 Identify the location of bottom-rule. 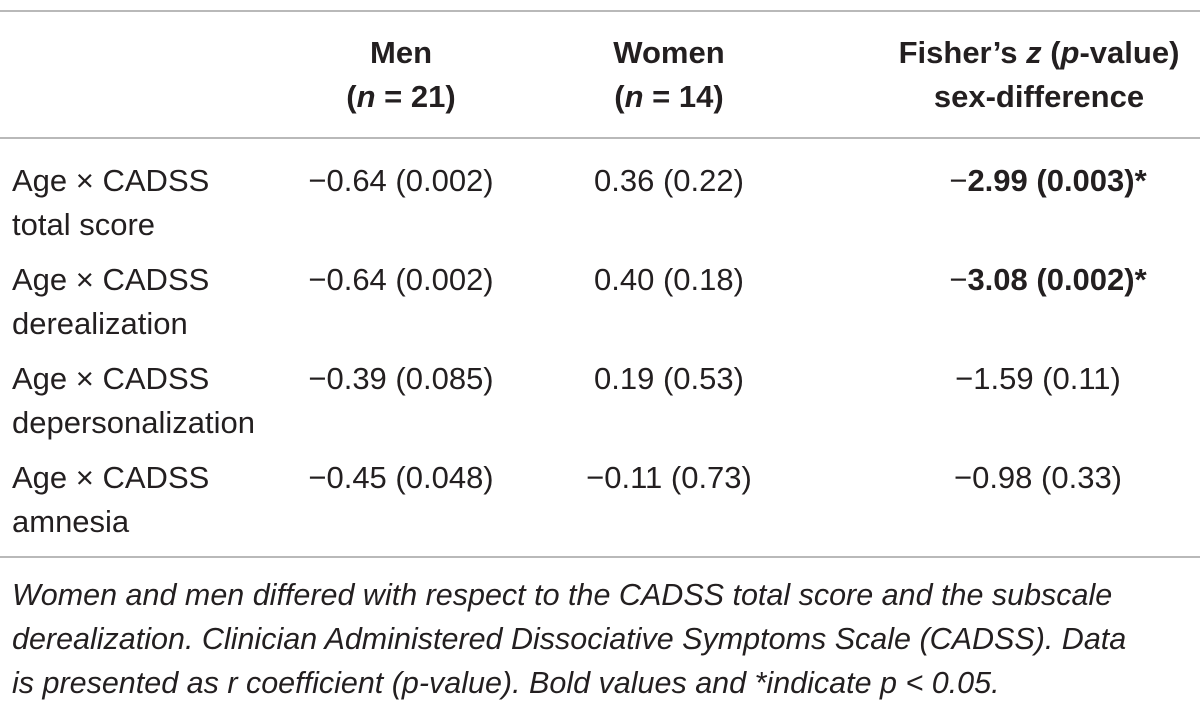
(600, 557).